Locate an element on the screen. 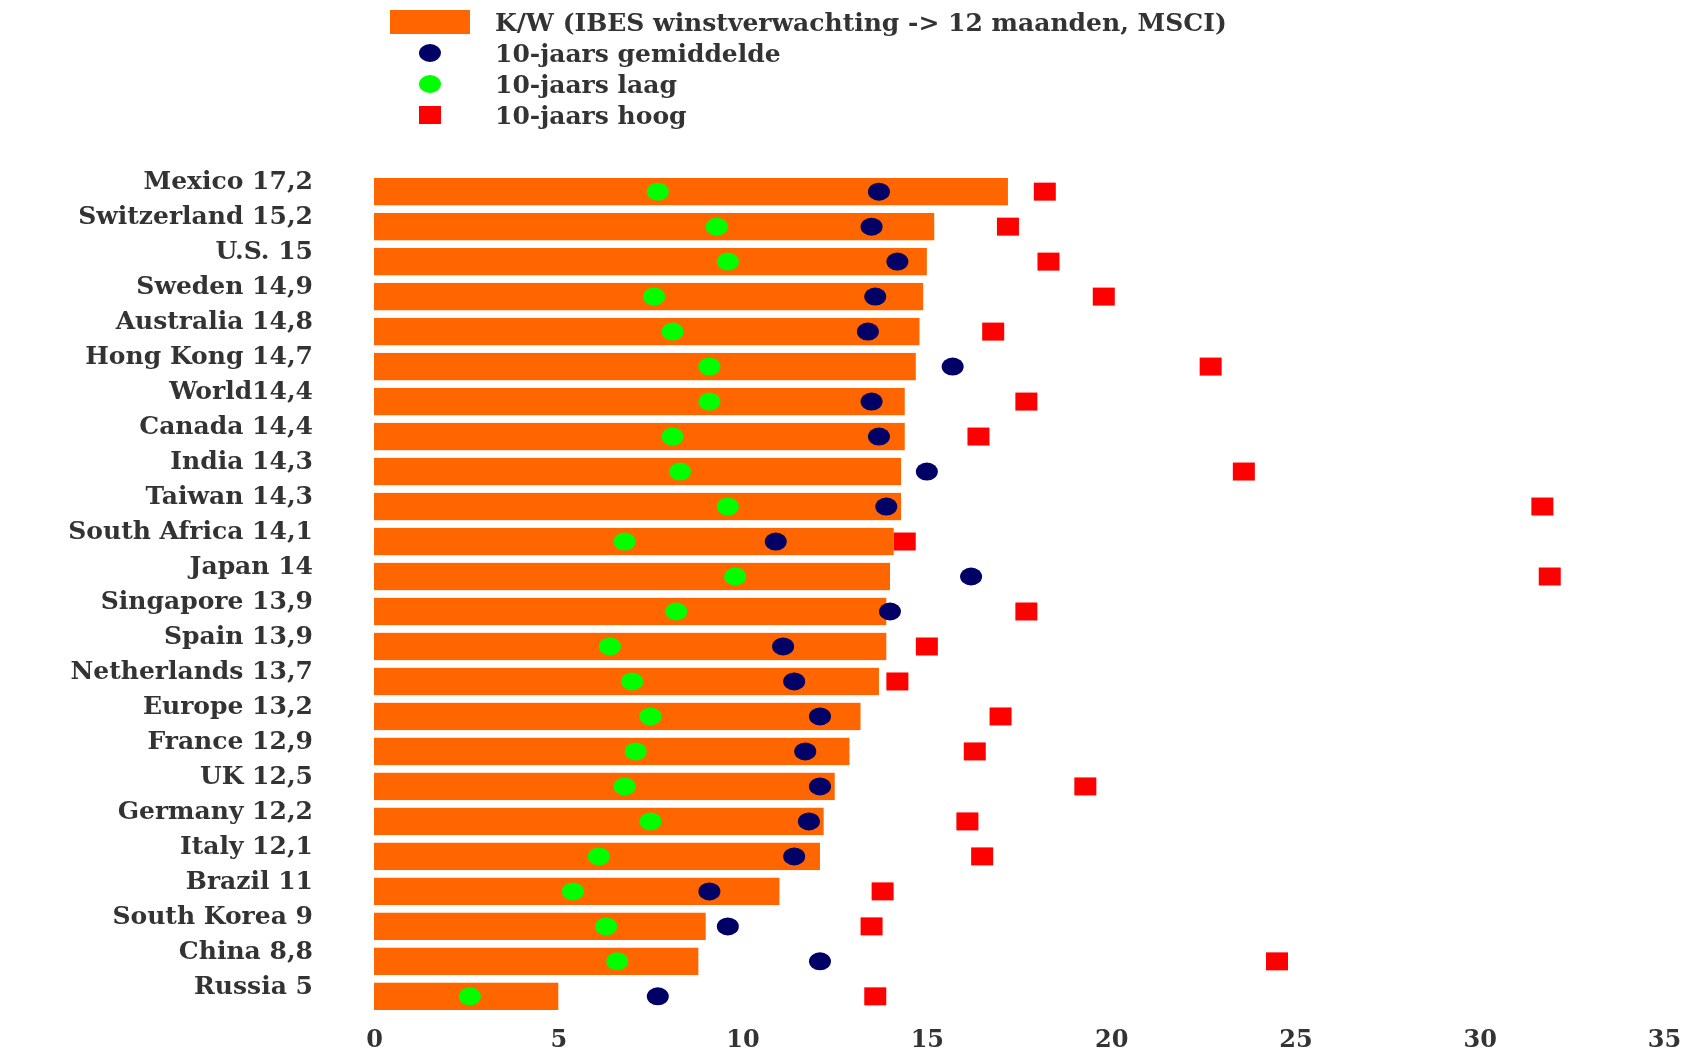  y-tick-label: UK 12,5 is located at coordinates (256, 775).